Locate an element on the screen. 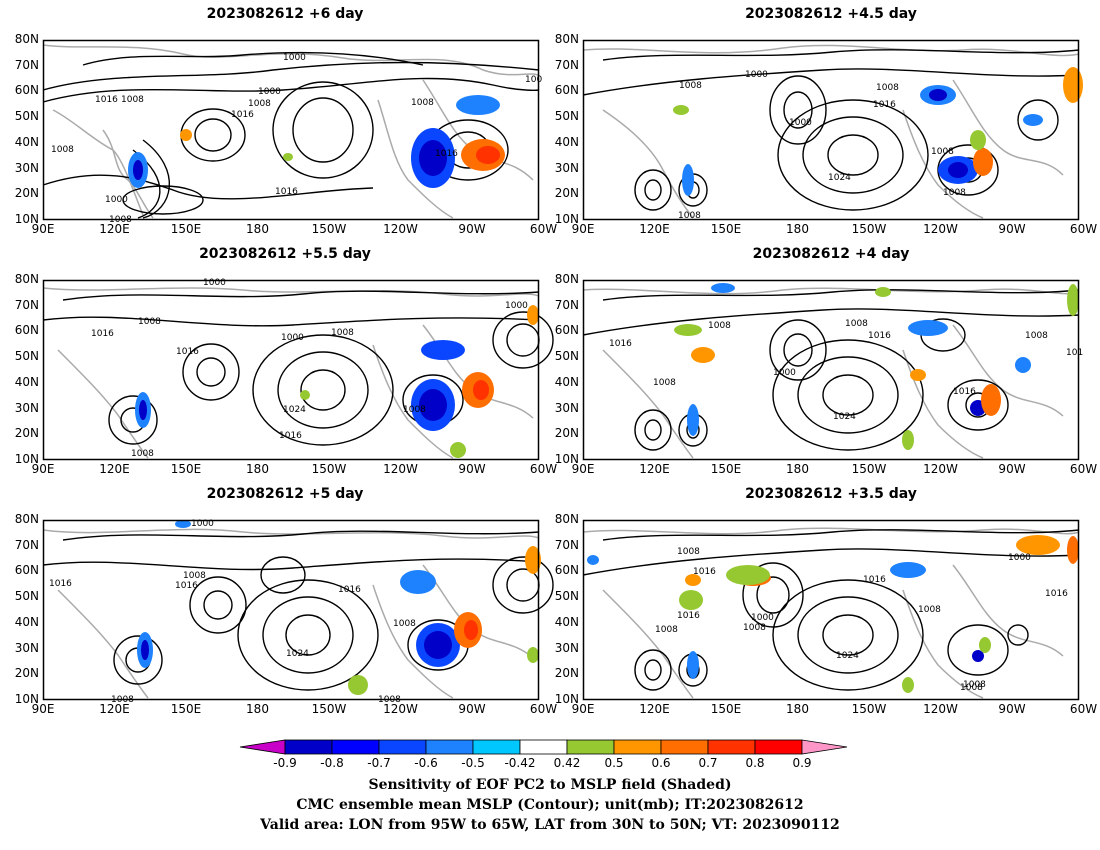 This screenshot has width=1100, height=850. colorbar-tick-label: -0.5 is located at coordinates (473, 763).